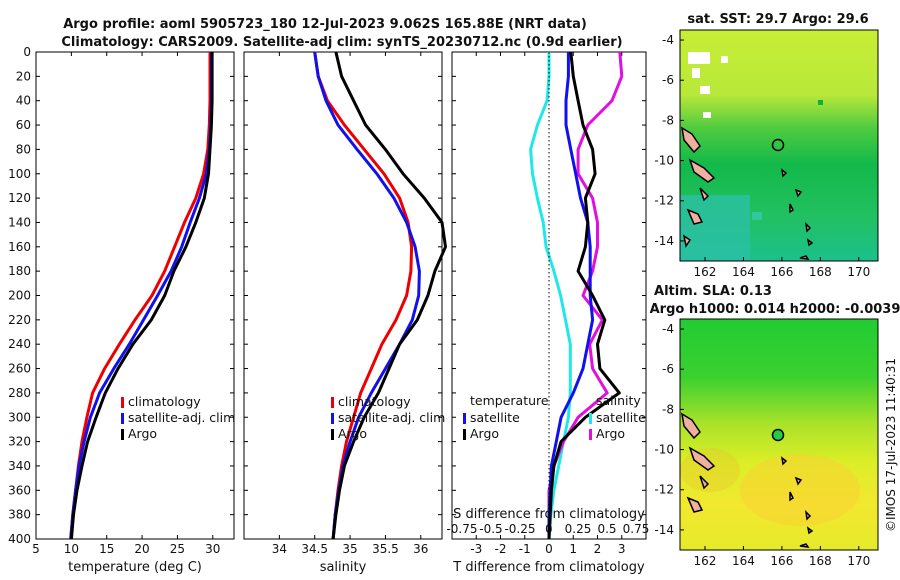 The image size is (900, 580). Describe the element at coordinates (464, 434) in the screenshot. I see `legend-swatch-t-argo` at that location.